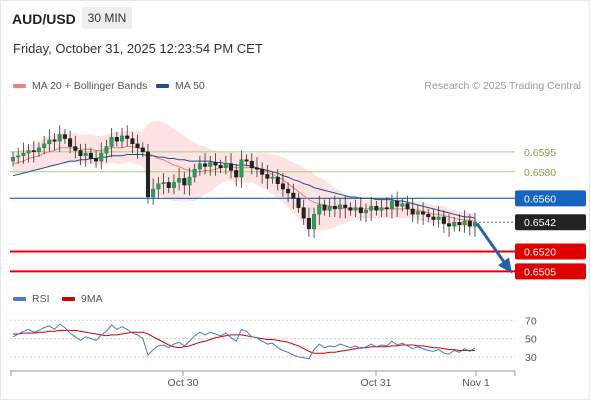 The width and height of the screenshot is (590, 400). I want to click on resistance-1-label: 0.6580, so click(540, 173).